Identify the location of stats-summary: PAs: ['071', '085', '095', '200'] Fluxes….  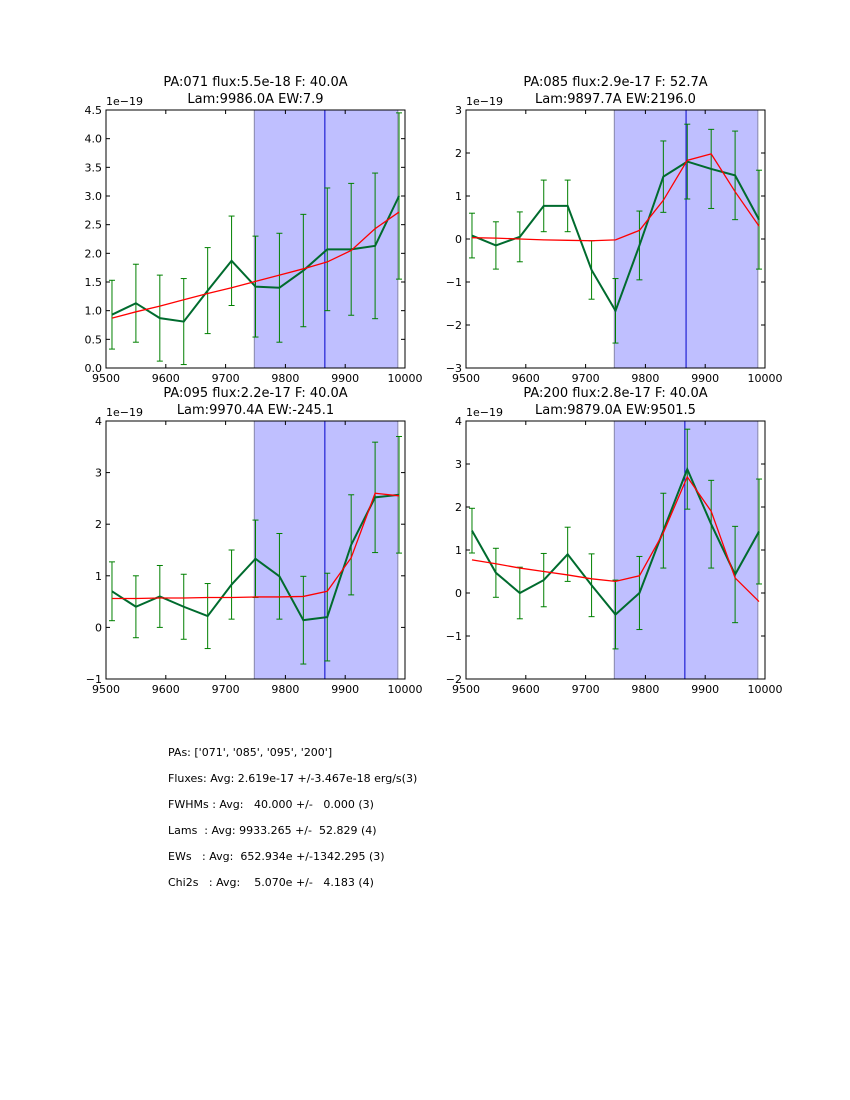
(292, 824).